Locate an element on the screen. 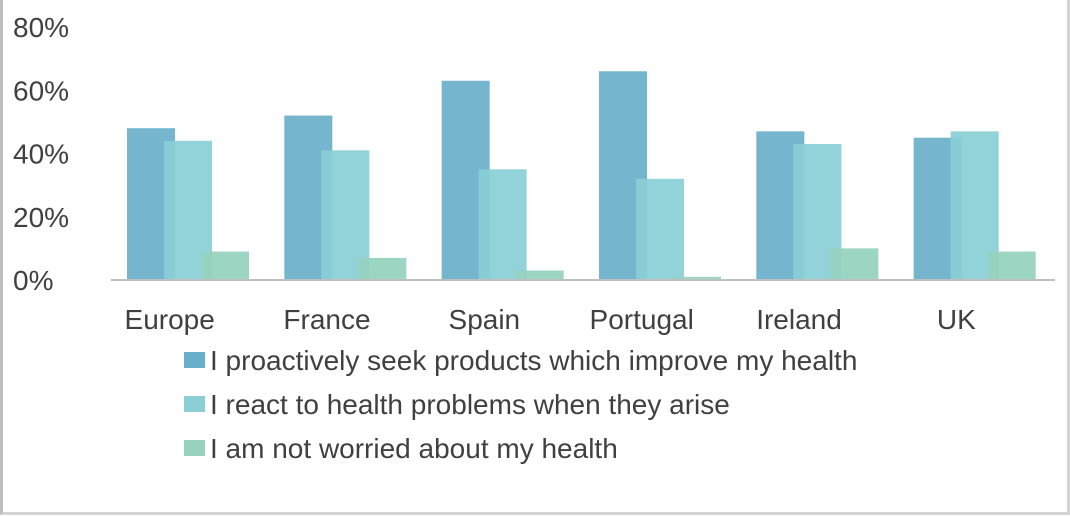 The image size is (1070, 517). y-tick-label: 0% is located at coordinates (33, 280).